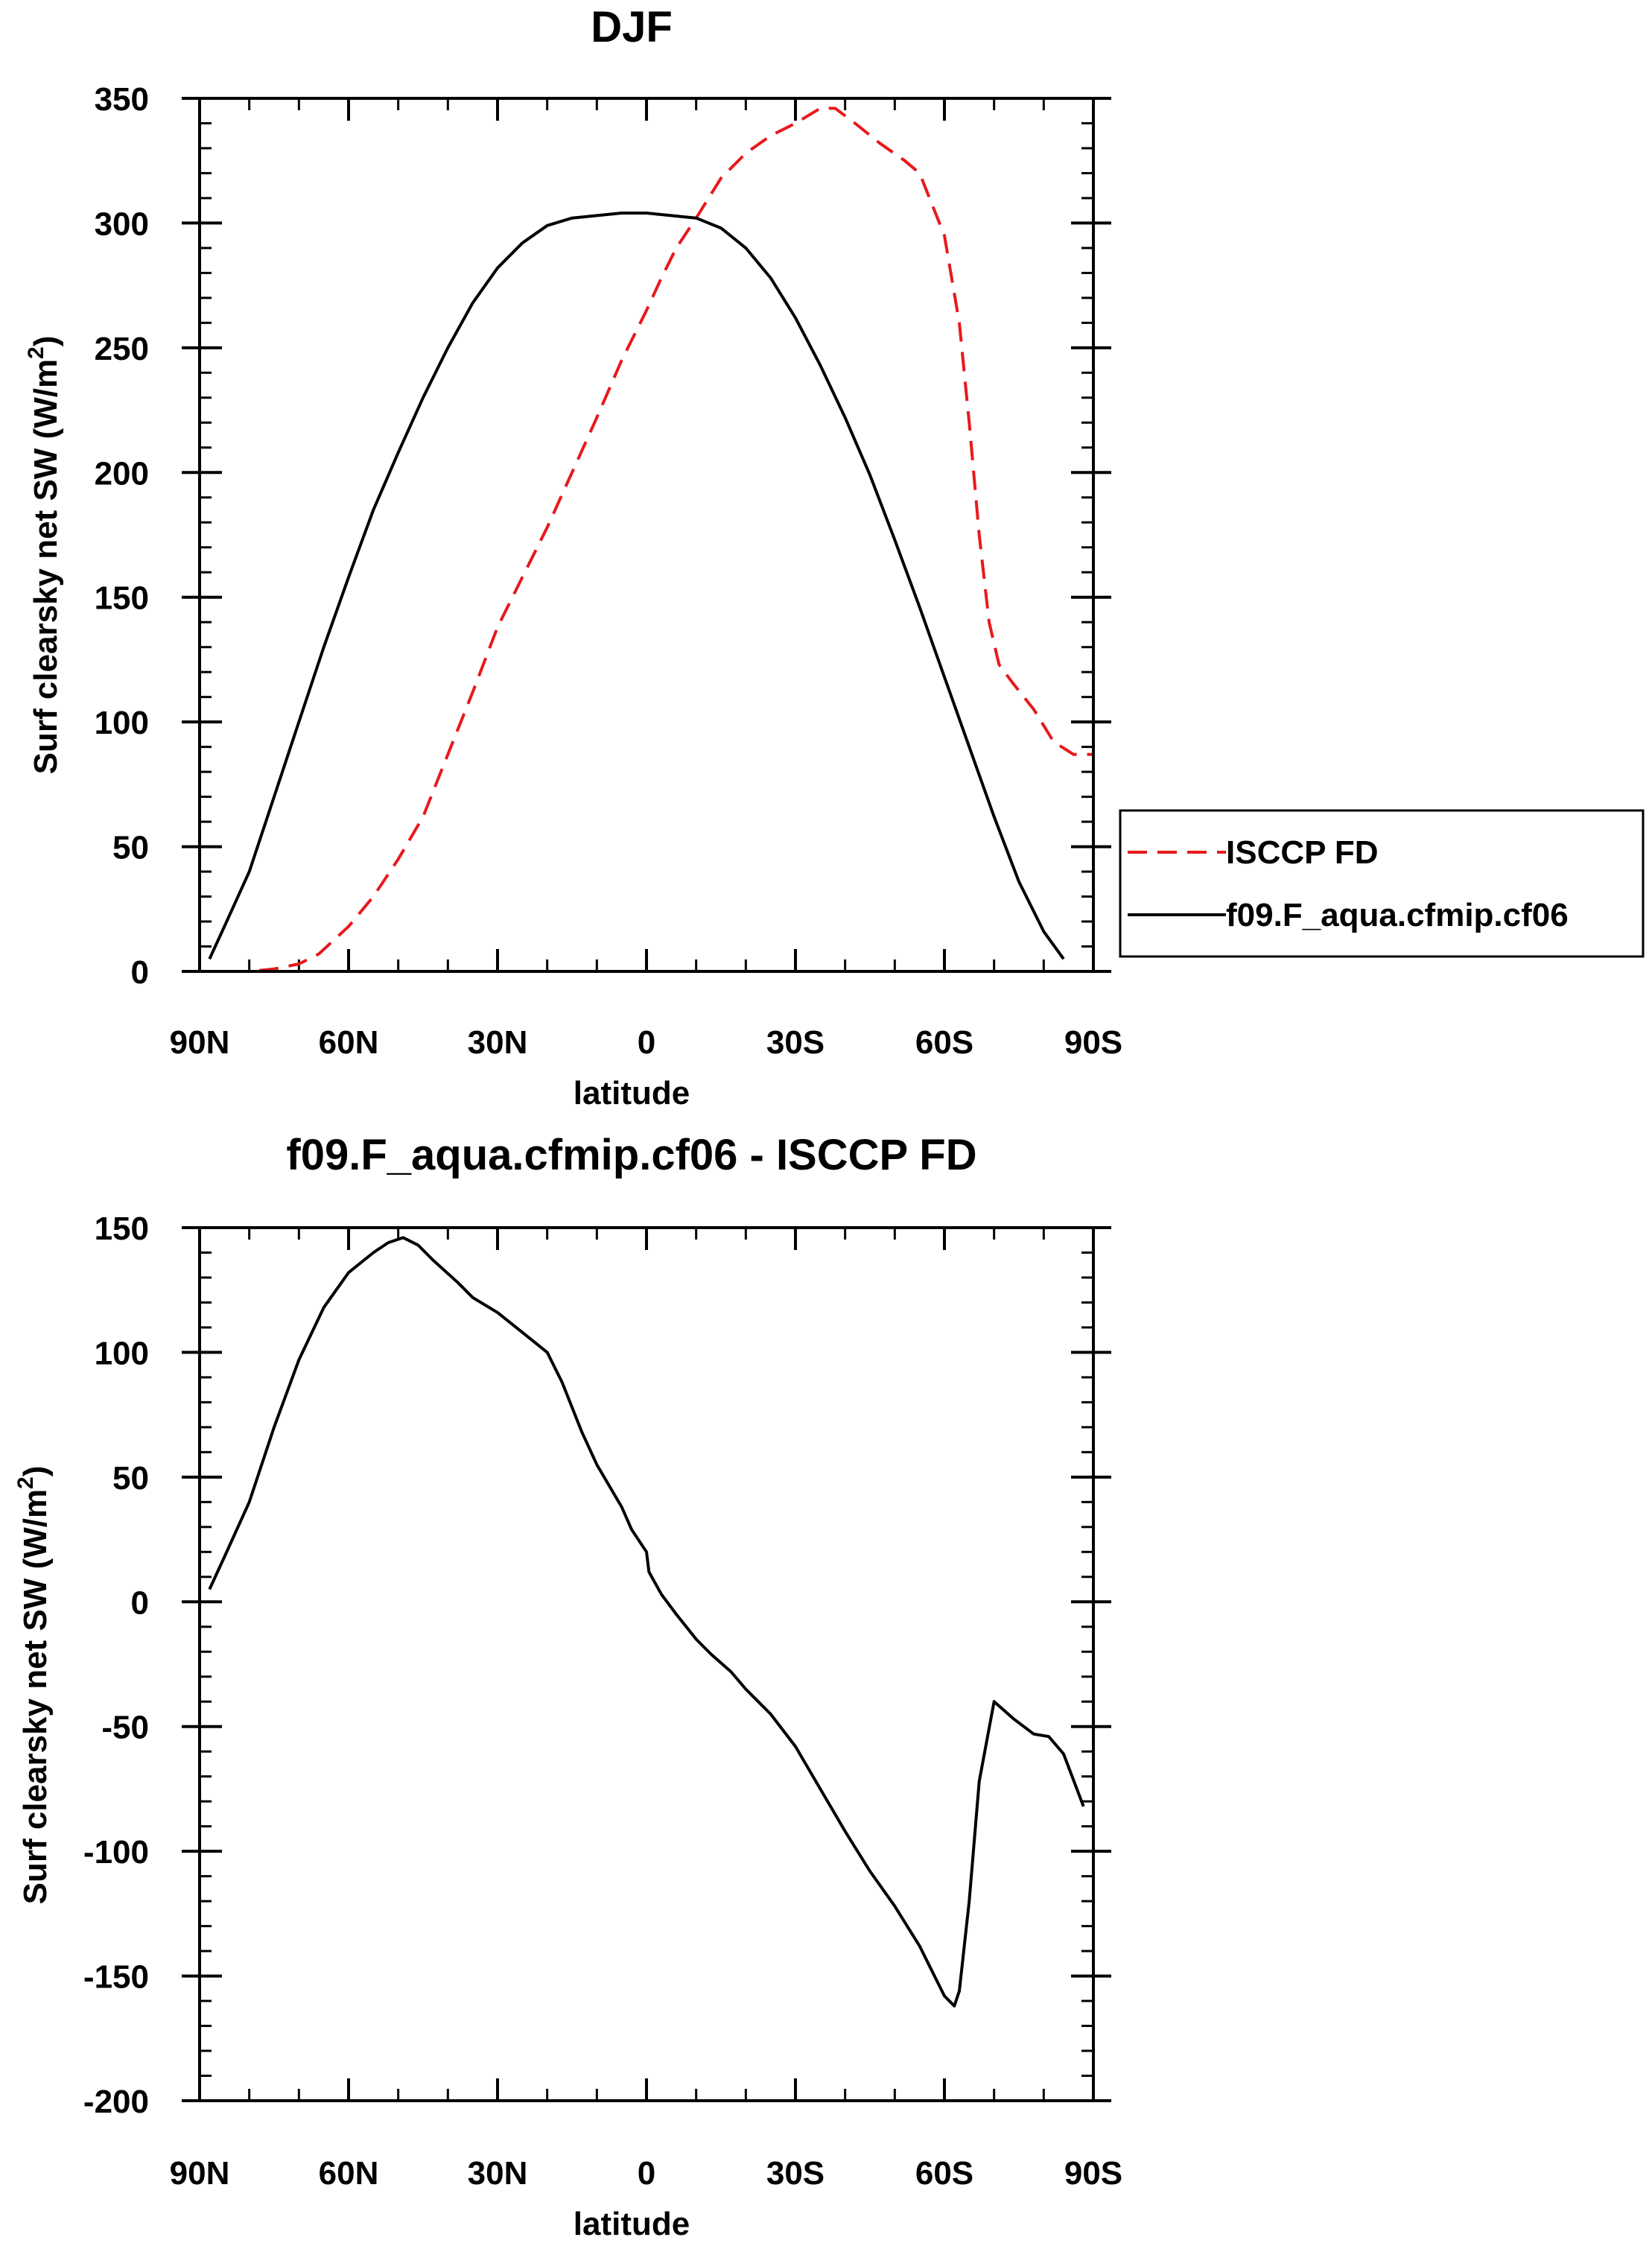 This screenshot has width=1652, height=2243. I want to click on y-tick-label: -50, so click(125, 1728).